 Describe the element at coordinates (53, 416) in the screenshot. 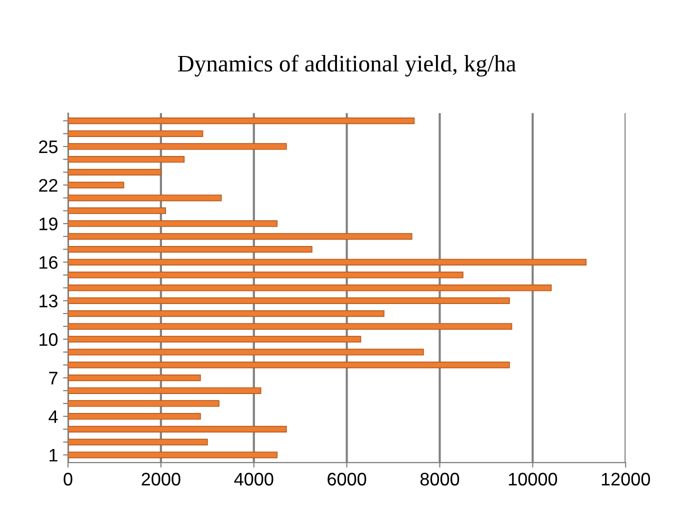

I see `y-tick-label: 4` at that location.